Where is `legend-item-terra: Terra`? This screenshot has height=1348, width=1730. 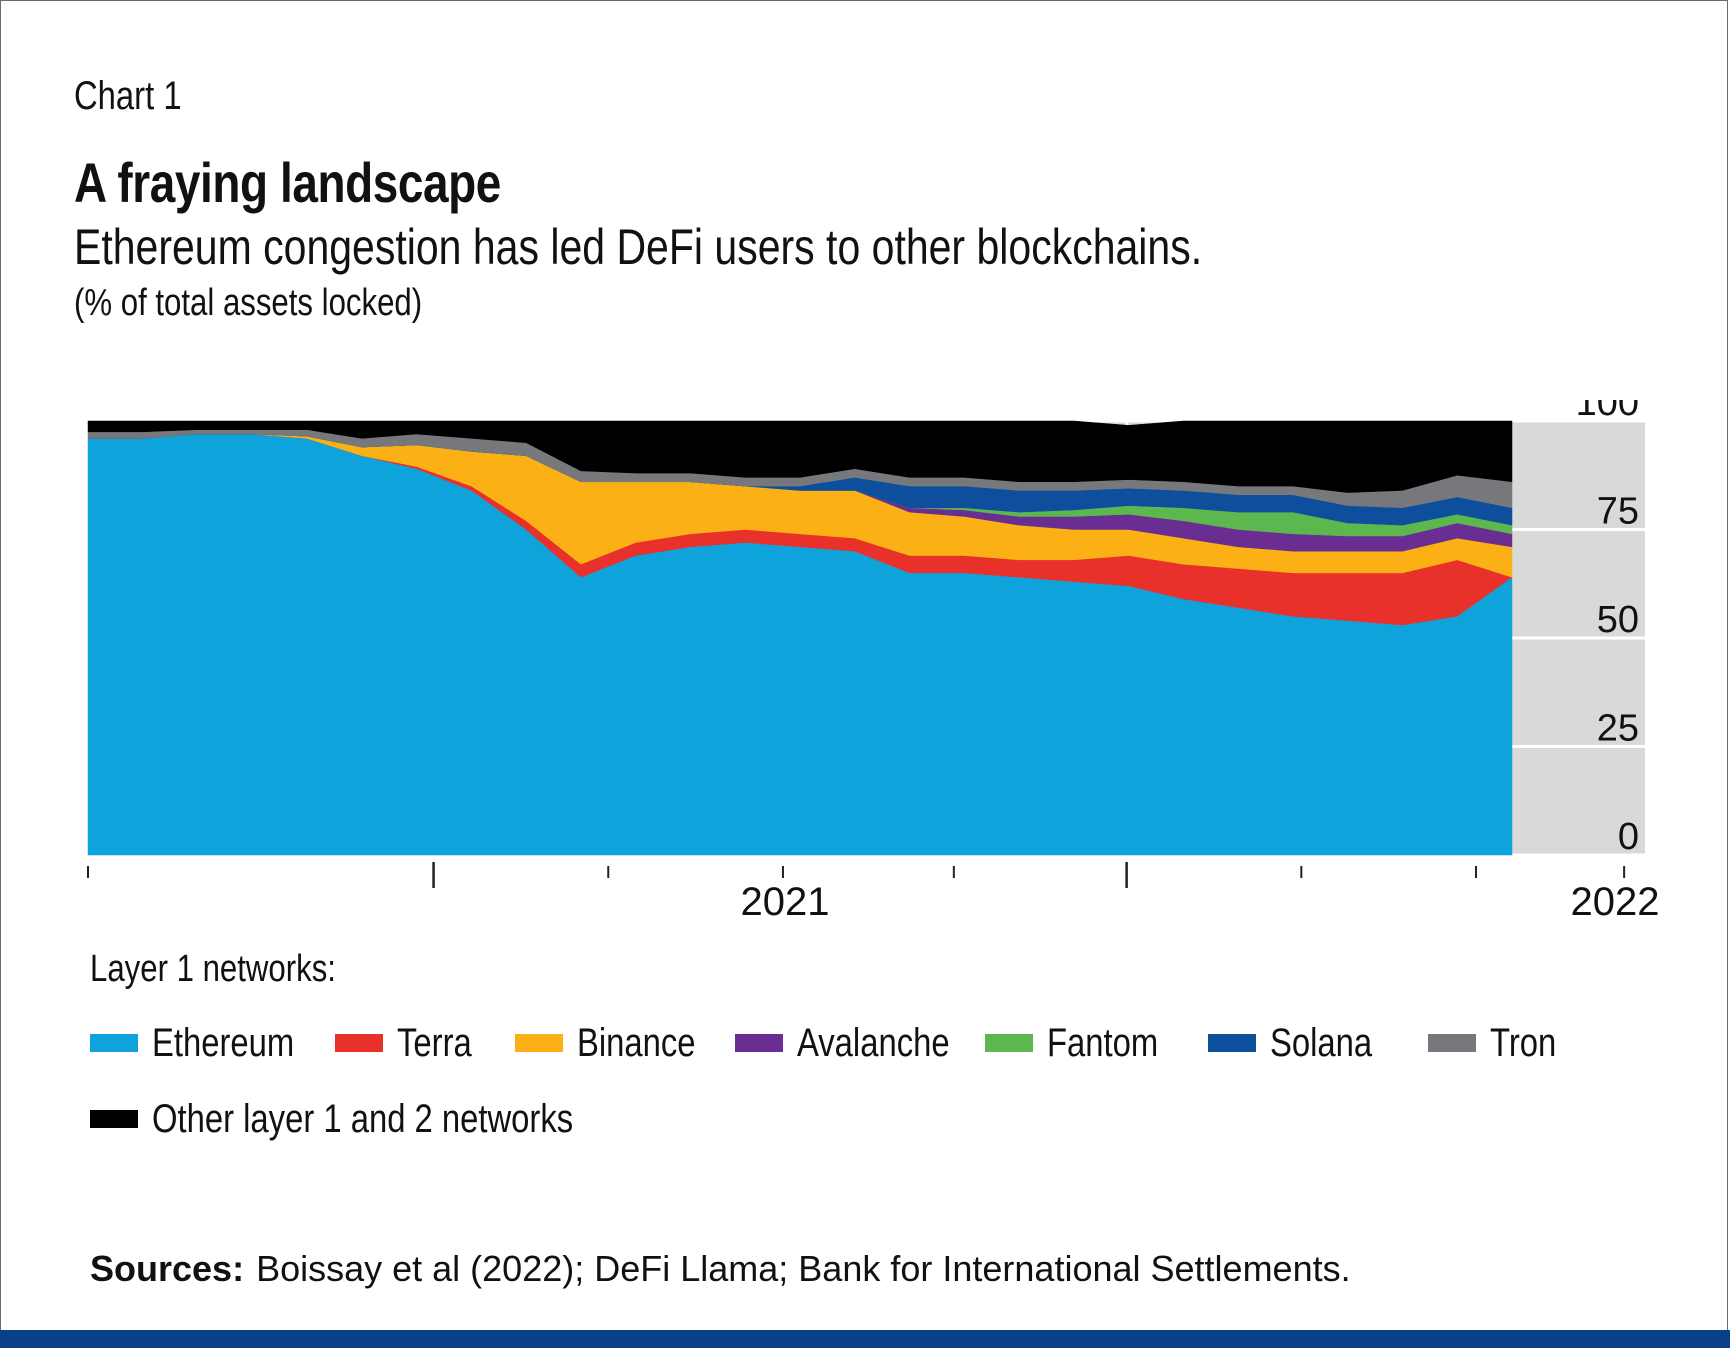
legend-item-terra: Terra is located at coordinates (411, 1043).